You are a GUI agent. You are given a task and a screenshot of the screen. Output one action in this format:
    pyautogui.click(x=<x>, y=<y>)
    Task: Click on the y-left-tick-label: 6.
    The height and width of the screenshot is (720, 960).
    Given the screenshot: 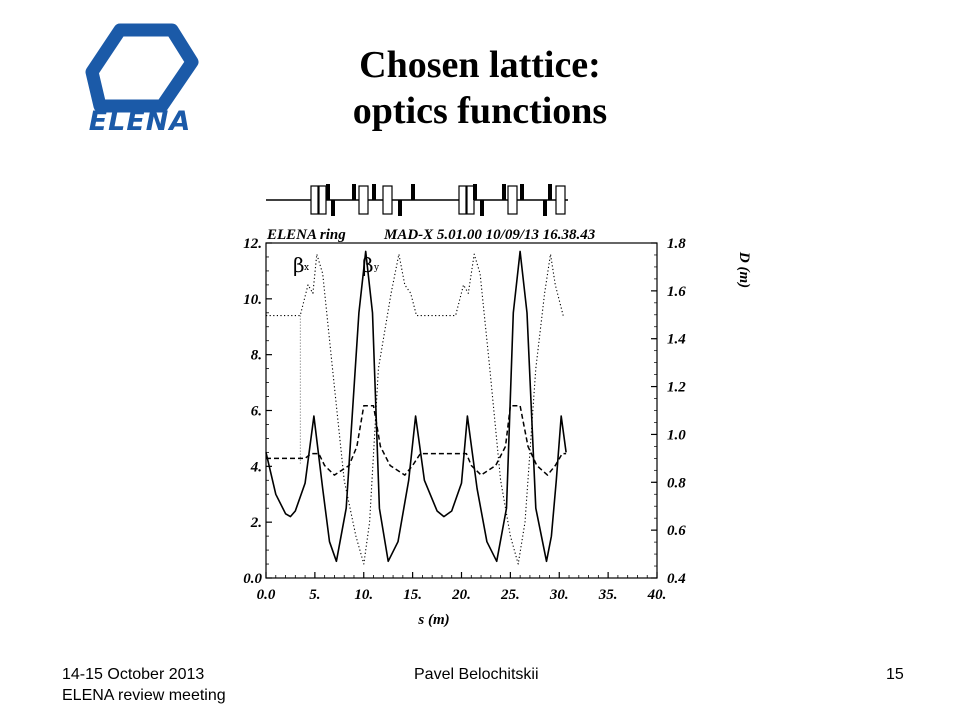 What is the action you would take?
    pyautogui.click(x=256, y=412)
    